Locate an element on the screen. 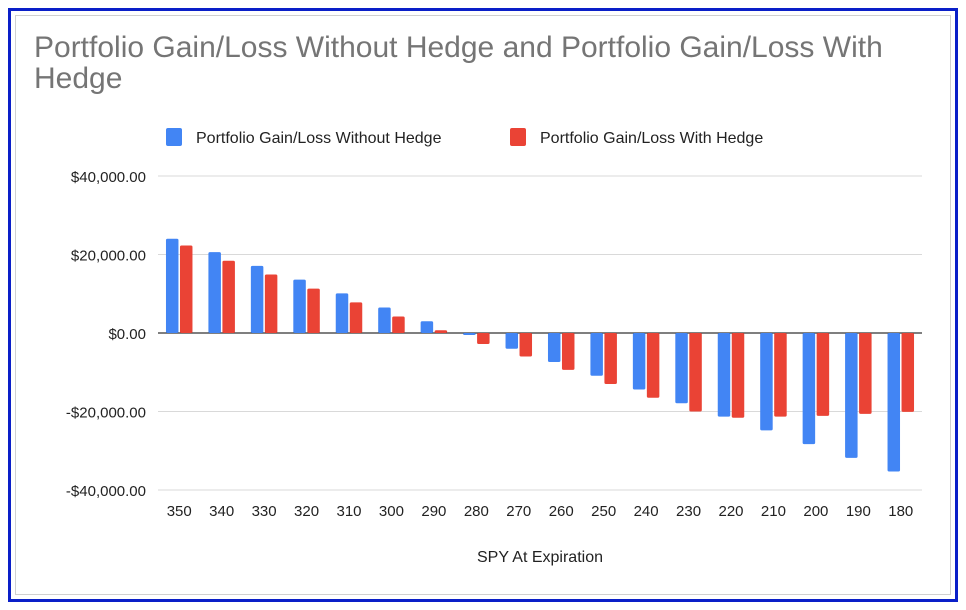  x-tick-label: 210 is located at coordinates (773, 511).